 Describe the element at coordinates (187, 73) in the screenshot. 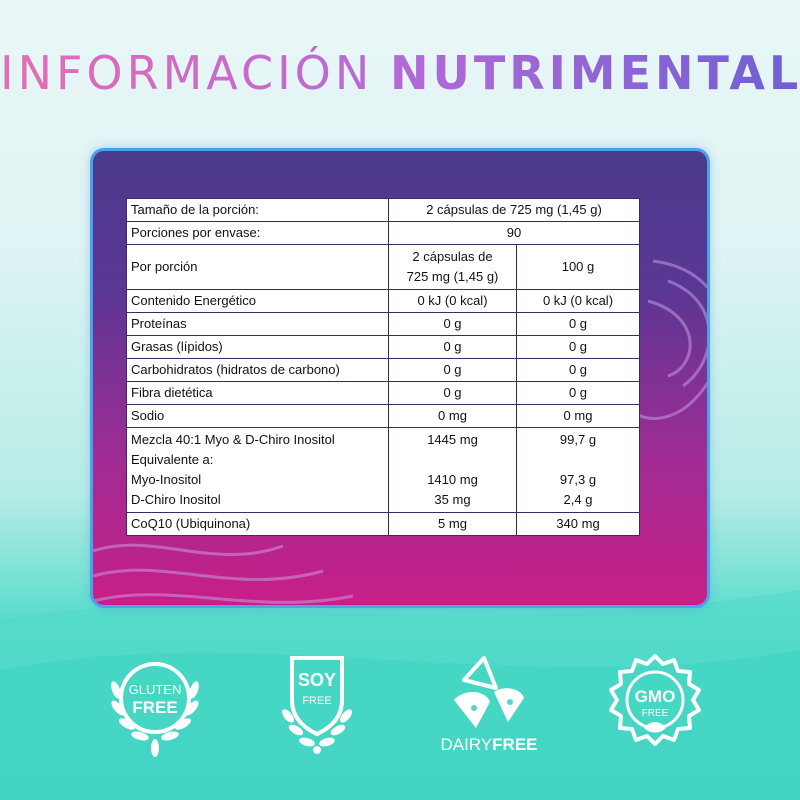

I see `title-light: INFORMACIÓN` at that location.